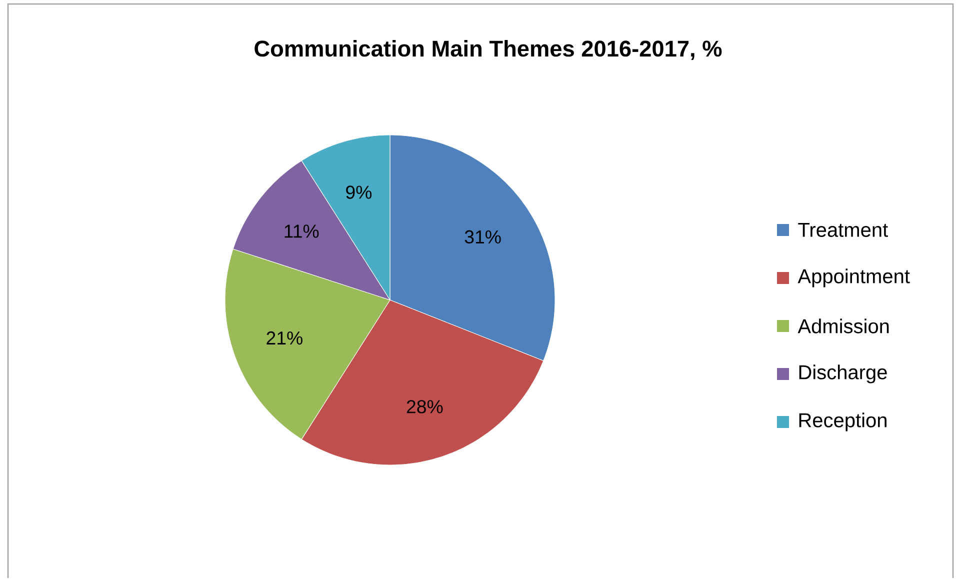  What do you see at coordinates (843, 326) in the screenshot?
I see `legend-label: Admission` at bounding box center [843, 326].